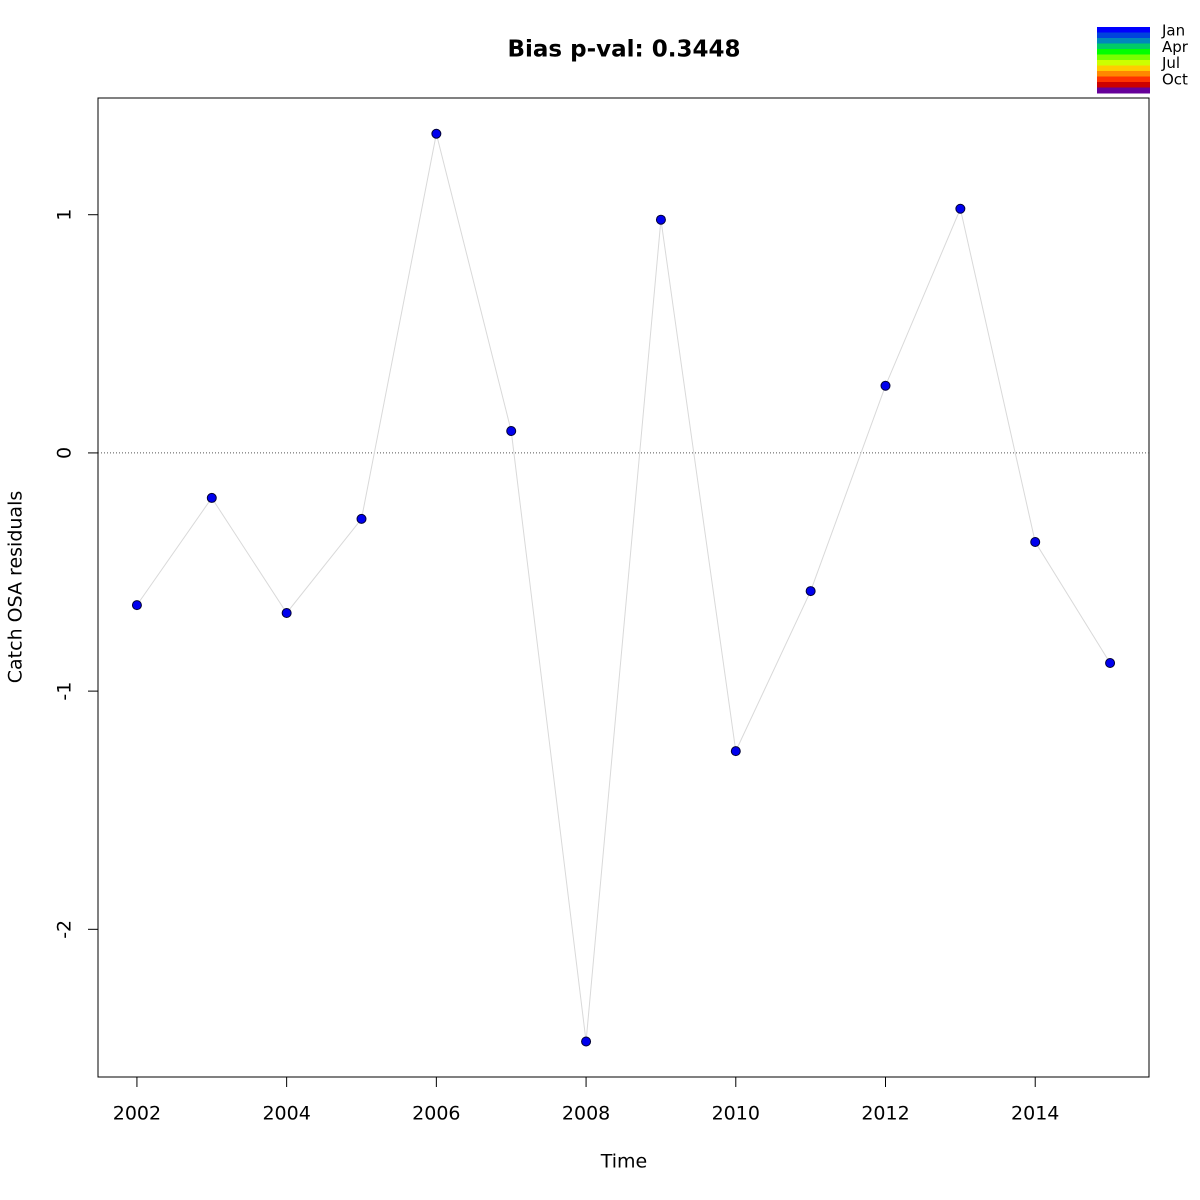 The image size is (1200, 1200). Describe the element at coordinates (65, 929) in the screenshot. I see `y-tick-label: -2` at that location.